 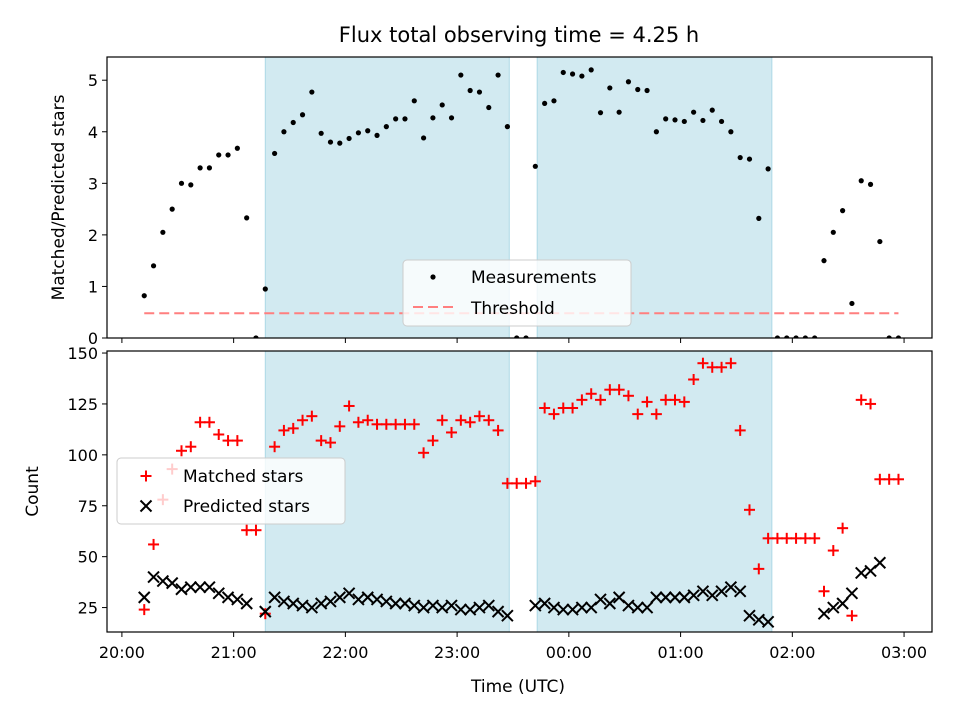 I want to click on x-tick-label: 21:00, so click(x=234, y=652).